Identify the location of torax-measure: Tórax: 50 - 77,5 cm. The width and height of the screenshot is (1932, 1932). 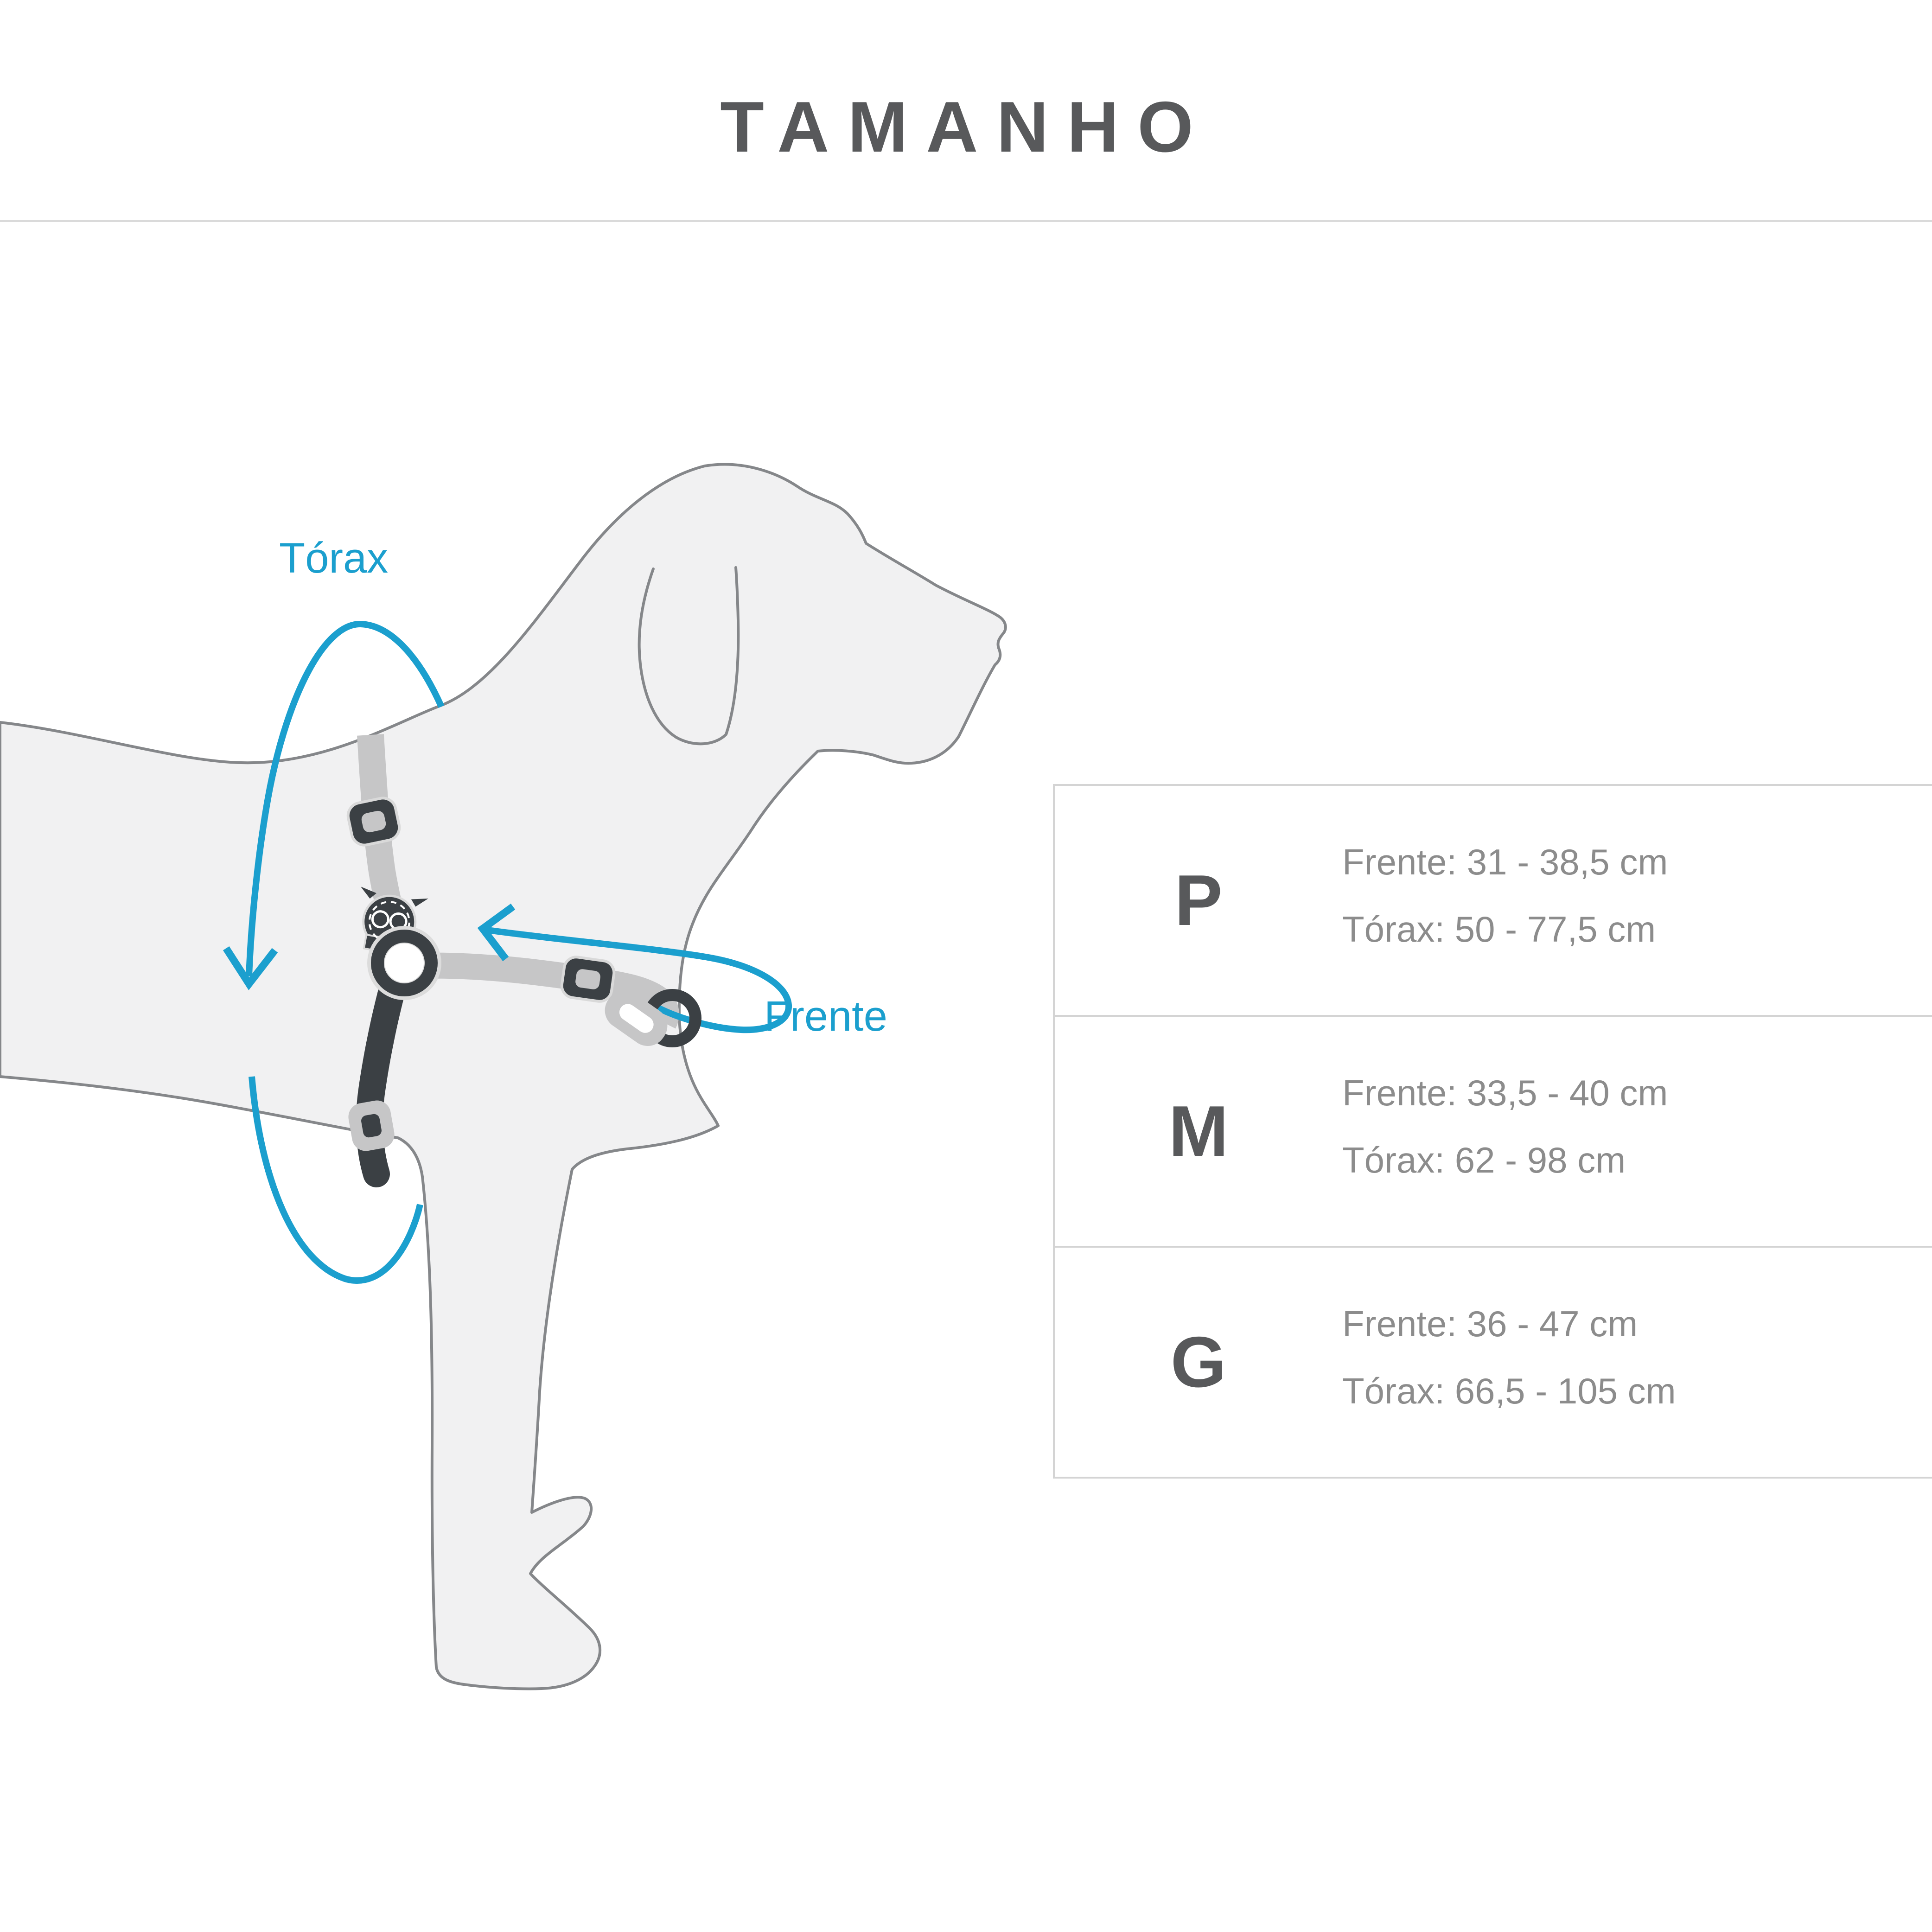
(1499, 930).